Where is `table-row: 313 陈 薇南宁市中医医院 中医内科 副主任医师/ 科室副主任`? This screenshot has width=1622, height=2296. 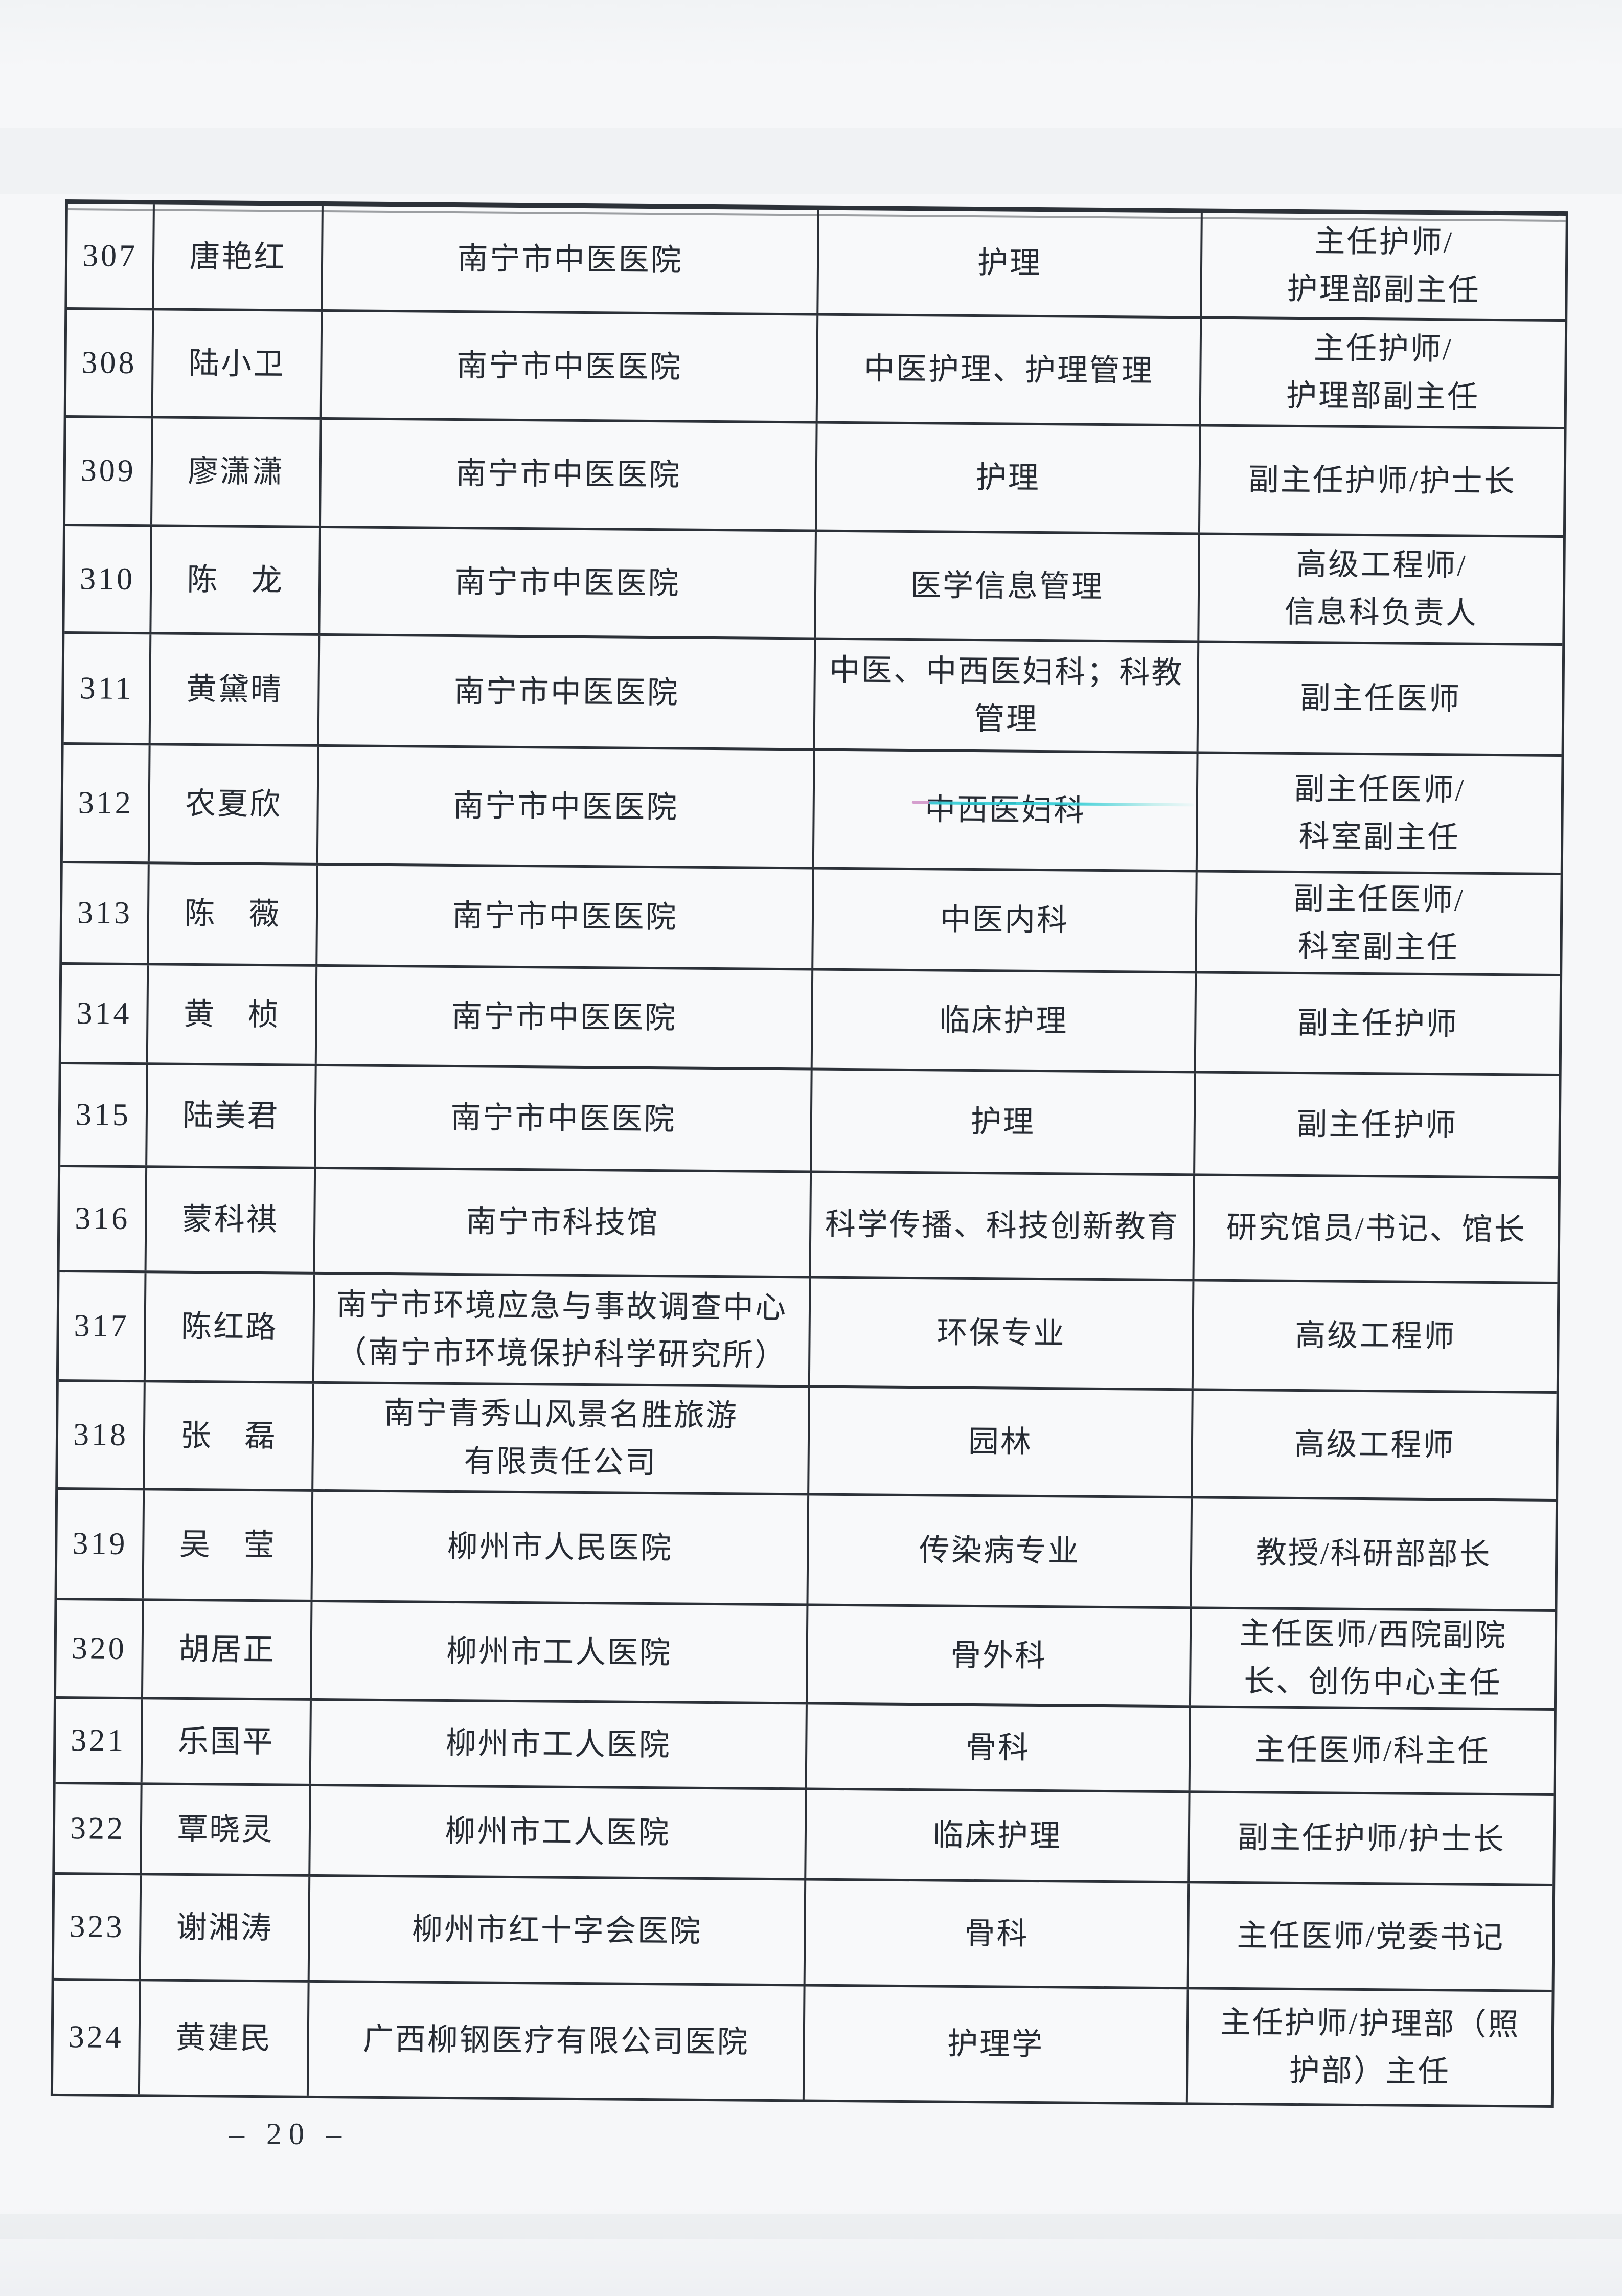 table-row: 313 陈 薇南宁市中医医院 中医内科 副主任医师/ 科室副主任 is located at coordinates (811, 917).